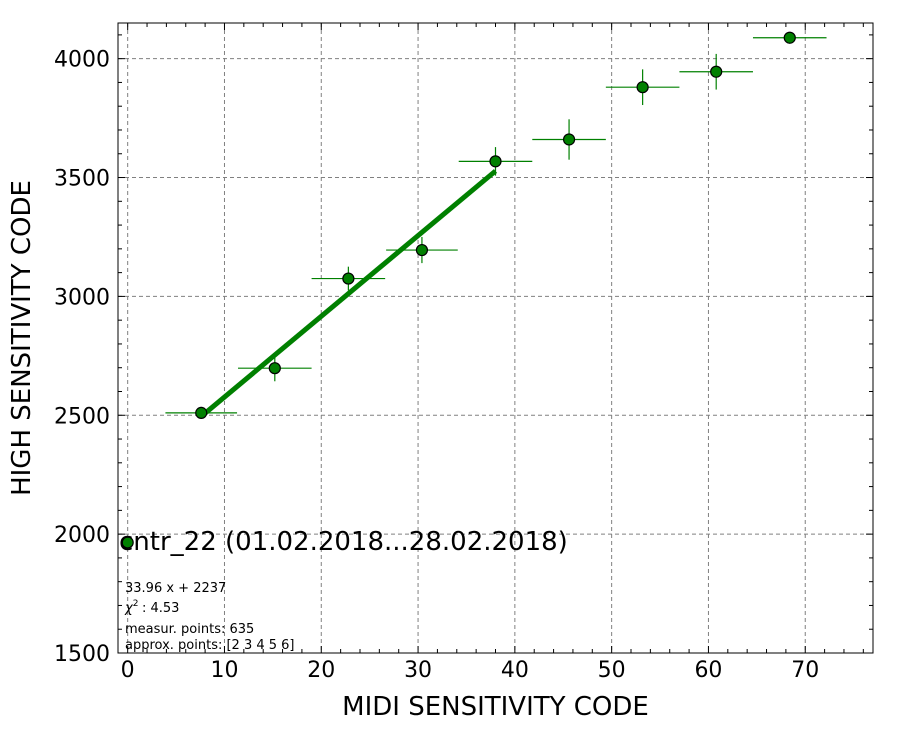  Describe the element at coordinates (131, 607) in the screenshot. I see `chi-squared-symbol: χ2` at that location.